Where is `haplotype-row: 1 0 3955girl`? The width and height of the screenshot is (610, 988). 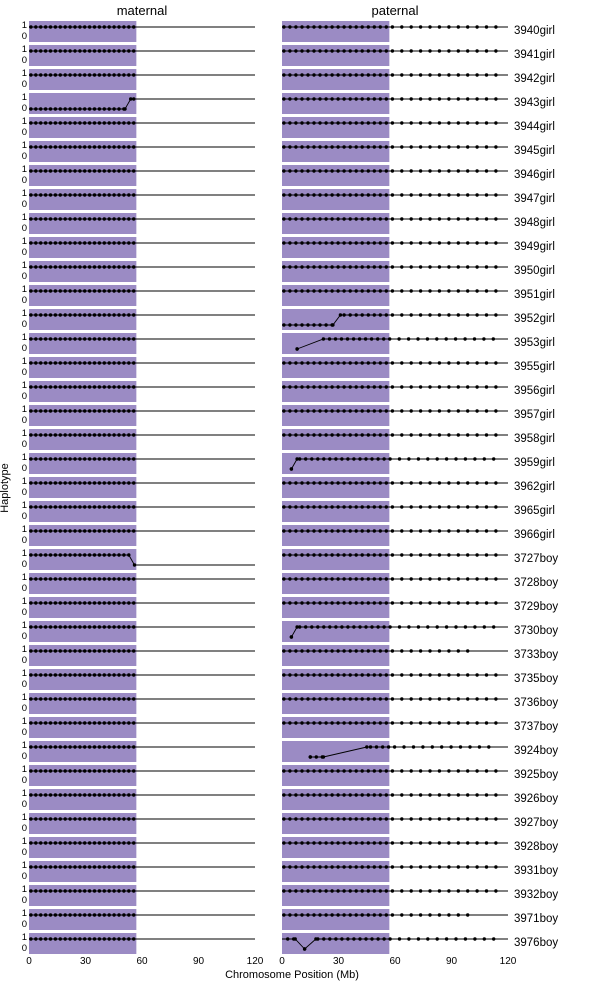 haplotype-row: 1 0 3955girl is located at coordinates (313, 367).